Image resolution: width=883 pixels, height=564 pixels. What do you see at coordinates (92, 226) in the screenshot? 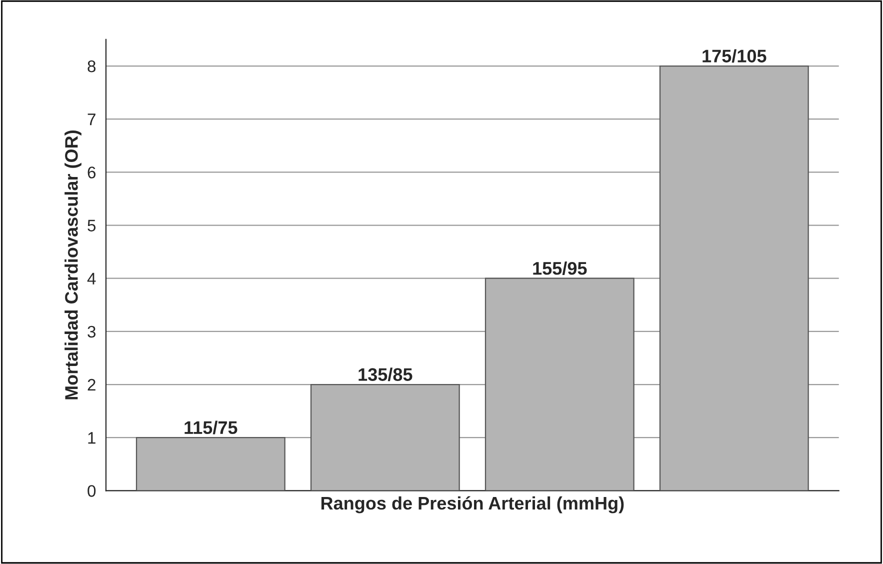
I see `y-tick-label: 5` at bounding box center [92, 226].